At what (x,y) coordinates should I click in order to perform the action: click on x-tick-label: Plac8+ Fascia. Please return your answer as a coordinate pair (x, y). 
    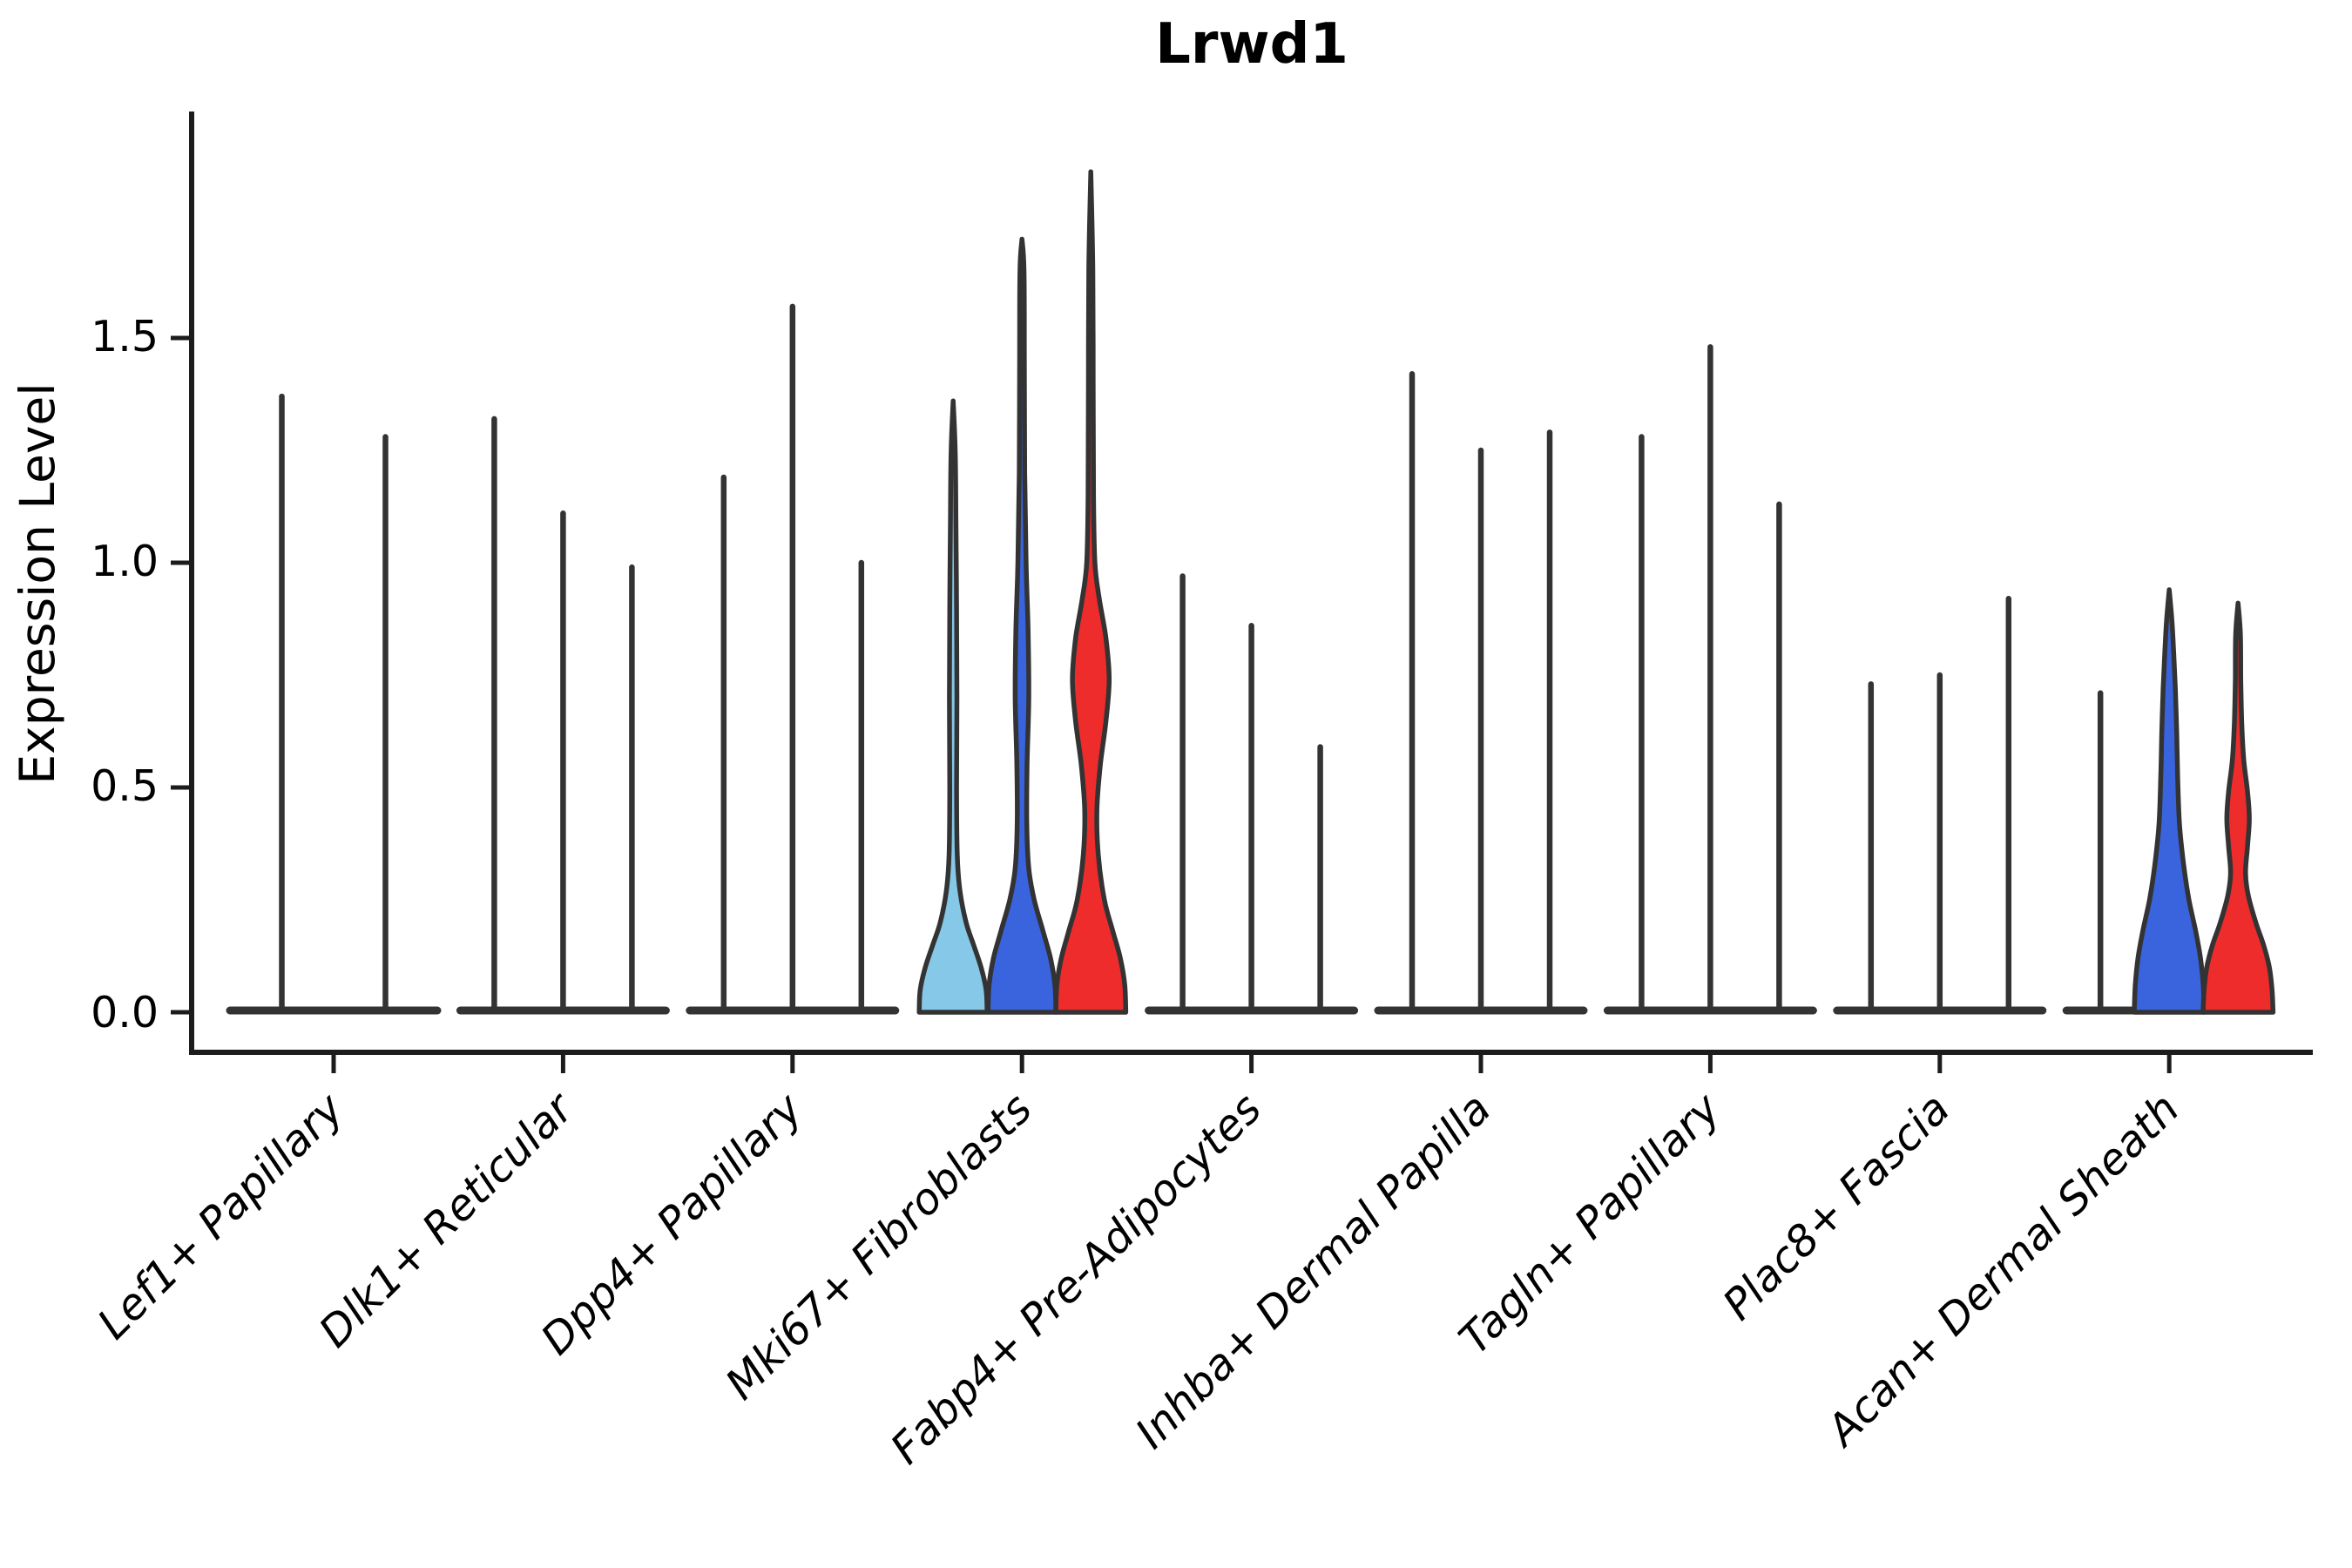
    Looking at the image, I should click on (1836, 1206).